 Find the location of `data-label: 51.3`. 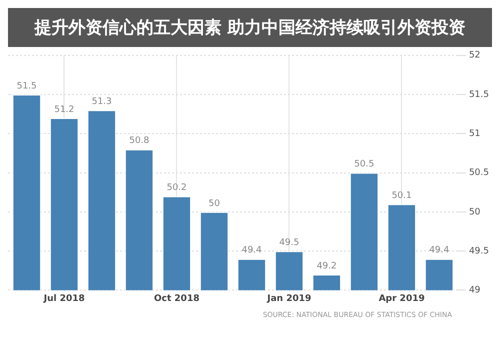

data-label: 51.3 is located at coordinates (102, 102).